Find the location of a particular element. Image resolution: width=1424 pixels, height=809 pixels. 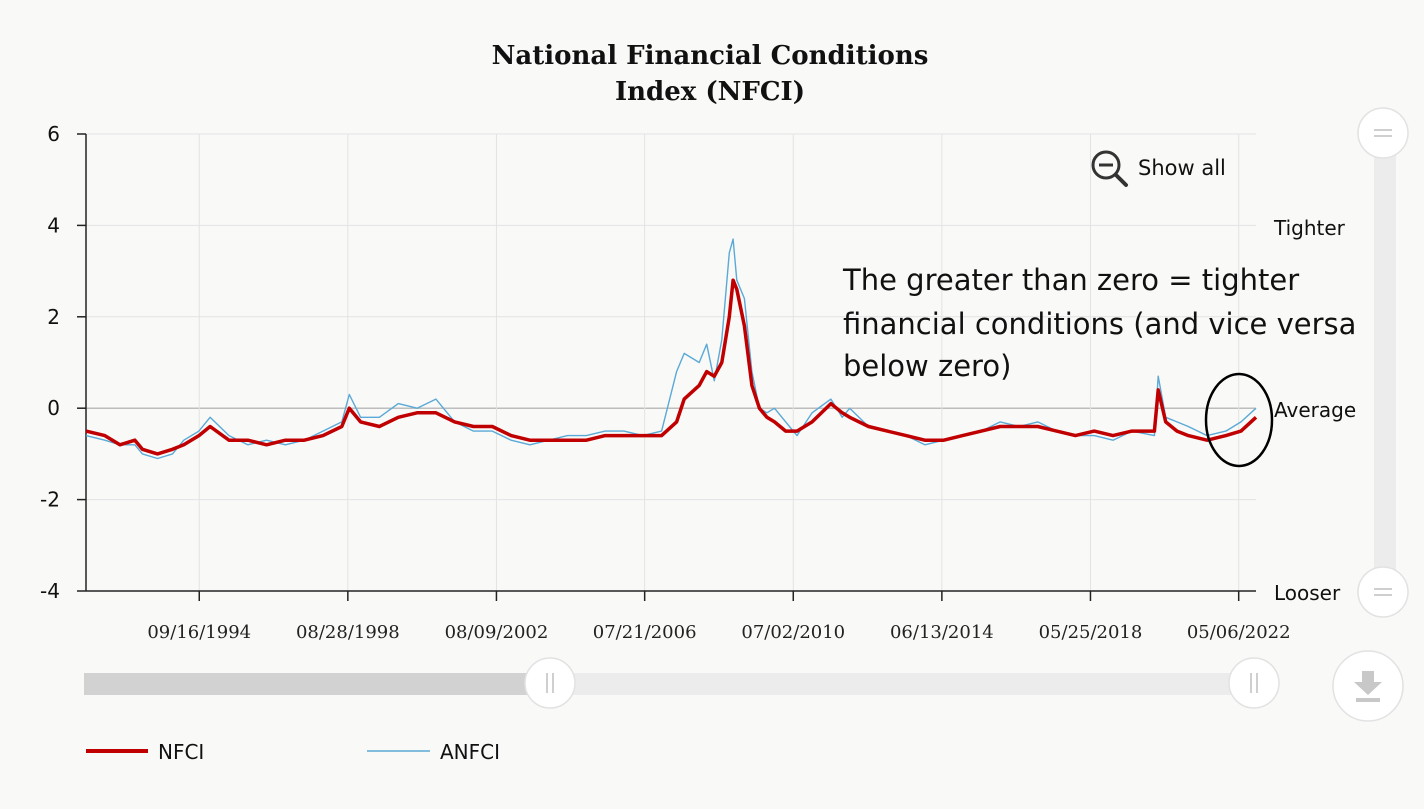

x-tick-label: 08/28/1998 is located at coordinates (348, 632).